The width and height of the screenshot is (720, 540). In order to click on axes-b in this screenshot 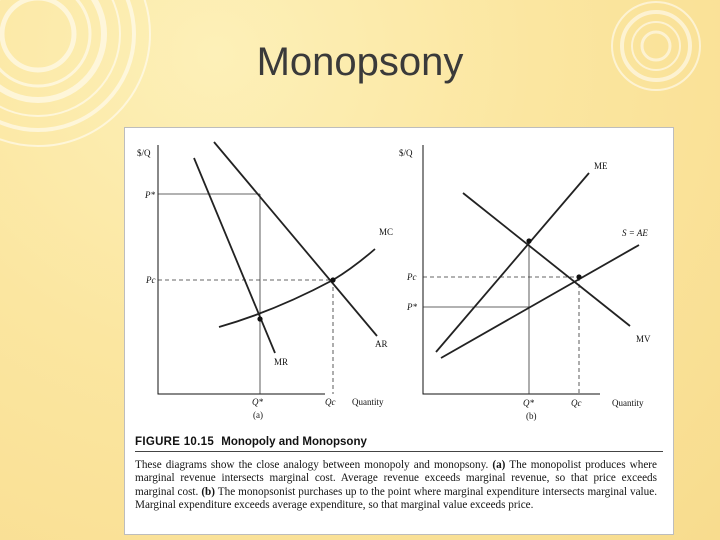, I will do `click(511, 270)`.